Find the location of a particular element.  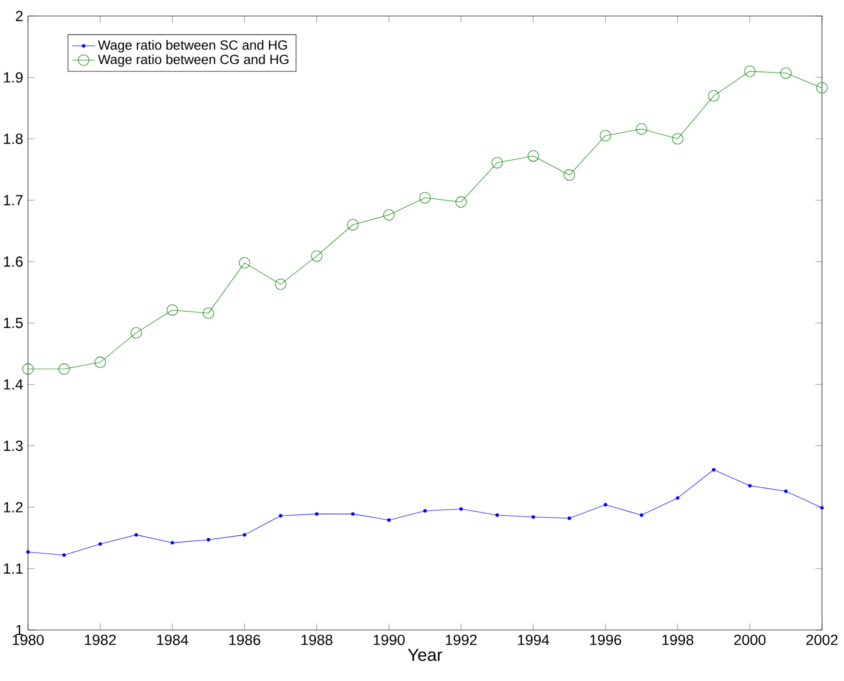

y-tick-label: 1.1 is located at coordinates (13, 569).